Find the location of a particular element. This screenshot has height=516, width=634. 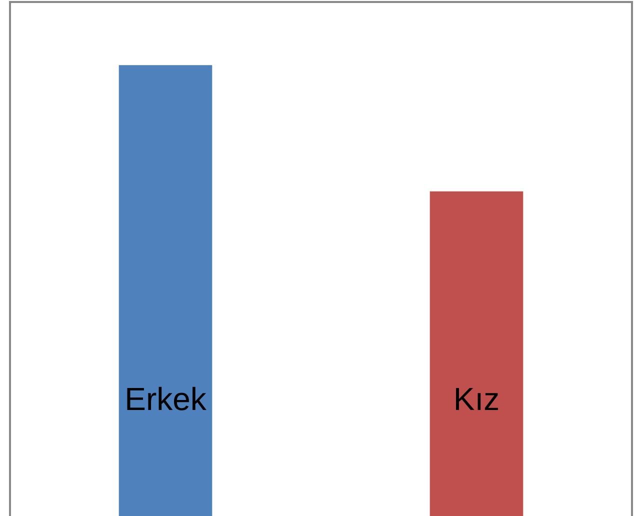

x-tick-label: Erkek is located at coordinates (166, 398).